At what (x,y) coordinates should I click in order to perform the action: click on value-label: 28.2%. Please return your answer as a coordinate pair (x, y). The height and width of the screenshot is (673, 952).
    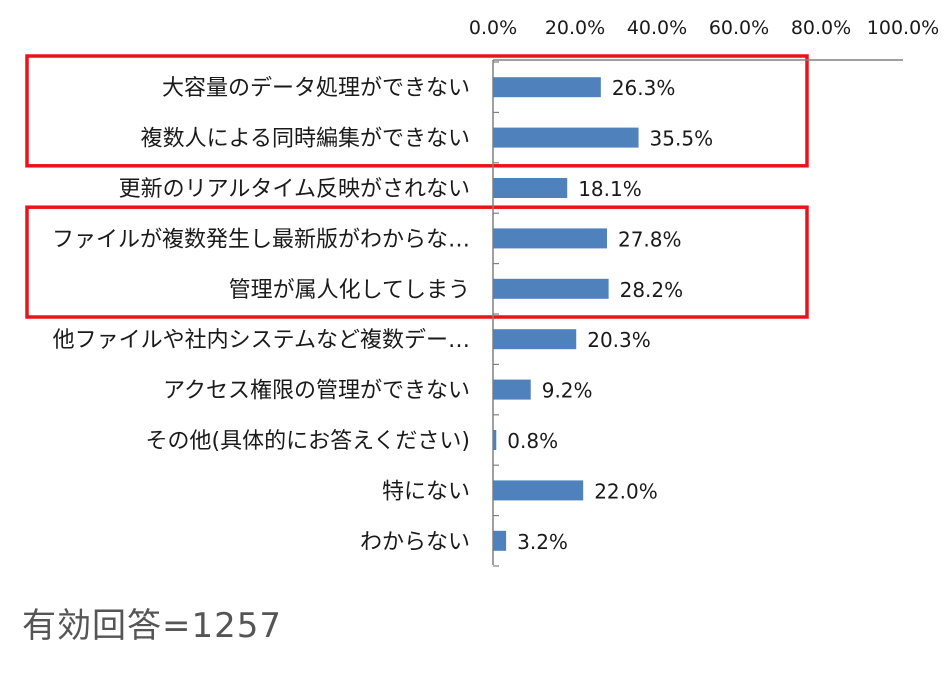
    Looking at the image, I should click on (652, 290).